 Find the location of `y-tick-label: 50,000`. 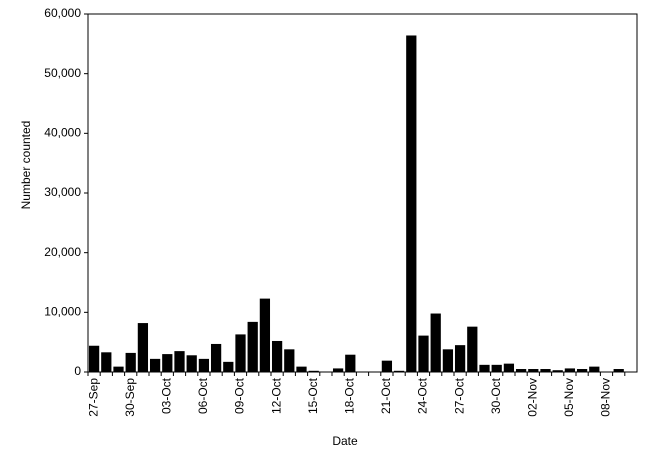

y-tick-label: 50,000 is located at coordinates (62, 73).